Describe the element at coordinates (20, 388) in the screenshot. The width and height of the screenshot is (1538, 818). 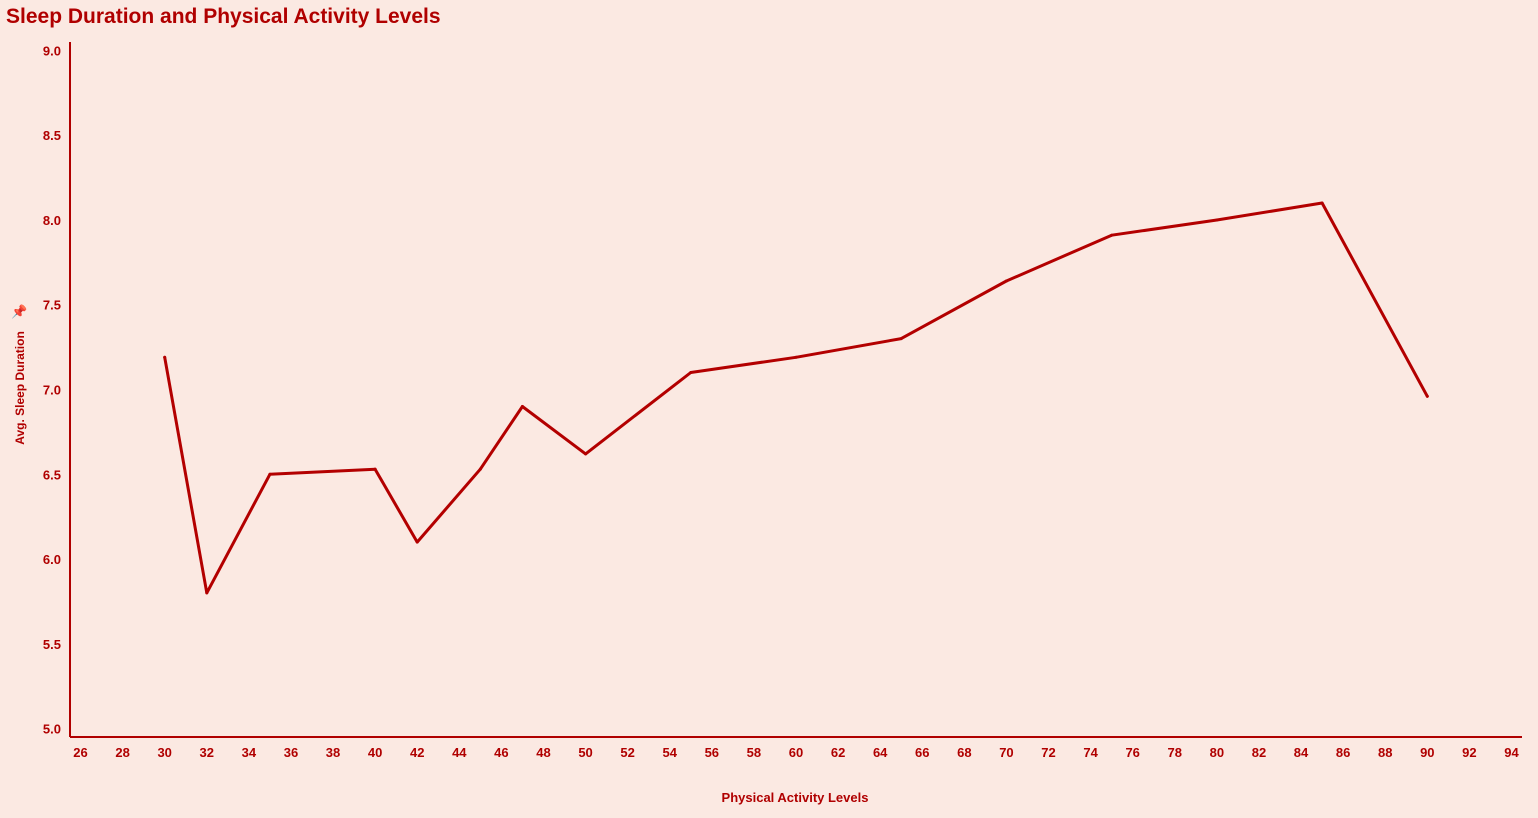
I see `y-axis-label: Avg. Sleep Duration` at that location.